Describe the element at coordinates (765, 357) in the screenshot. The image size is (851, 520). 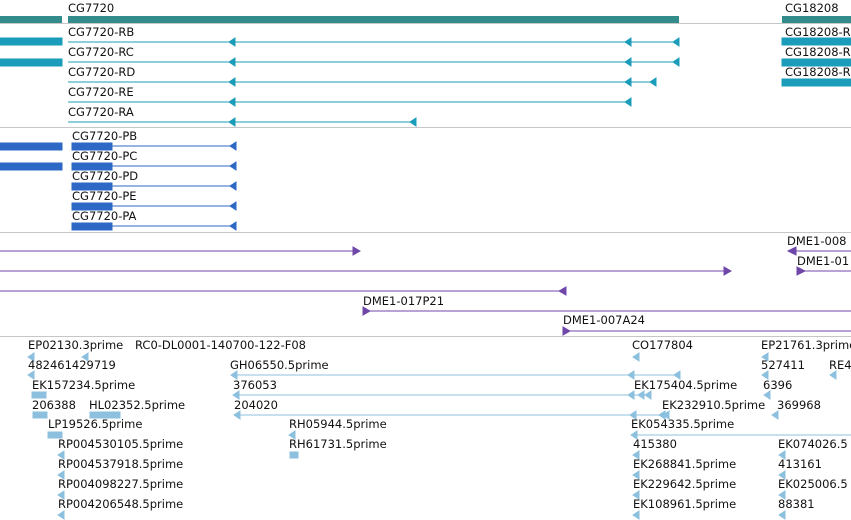
I see `est-glyph-ep21761` at that location.